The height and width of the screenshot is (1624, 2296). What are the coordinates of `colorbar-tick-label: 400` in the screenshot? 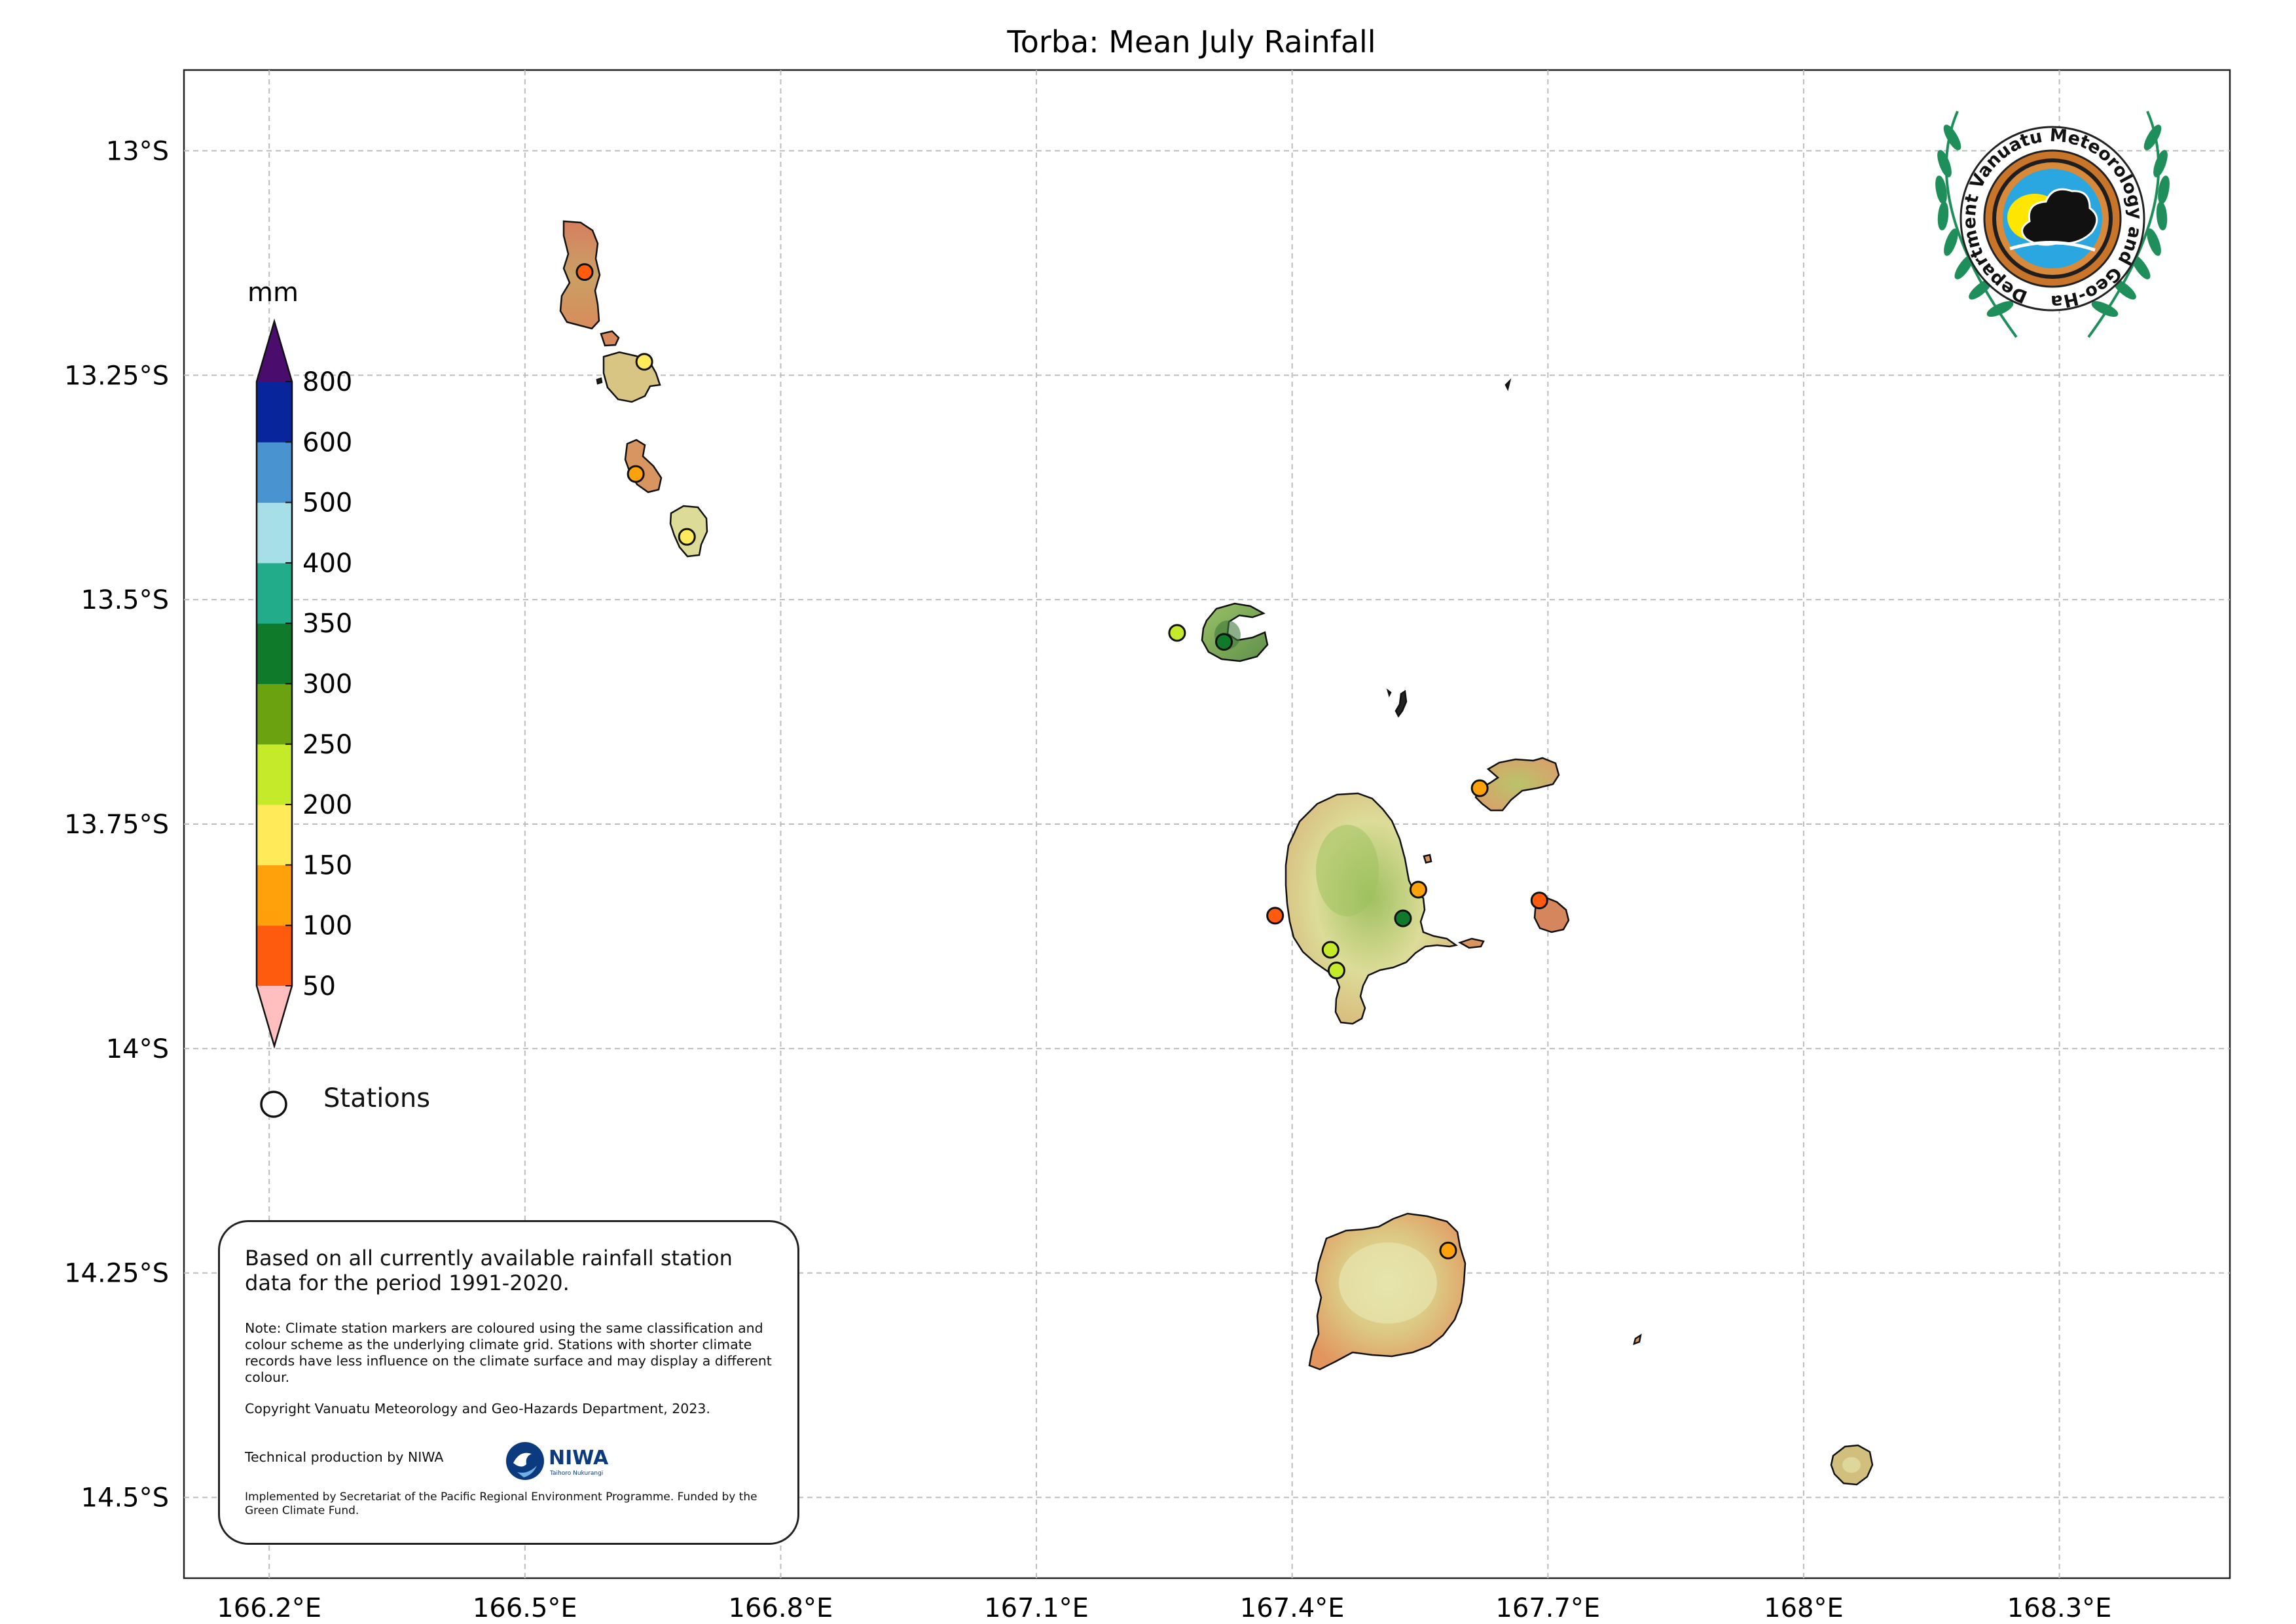 It's located at (327, 564).